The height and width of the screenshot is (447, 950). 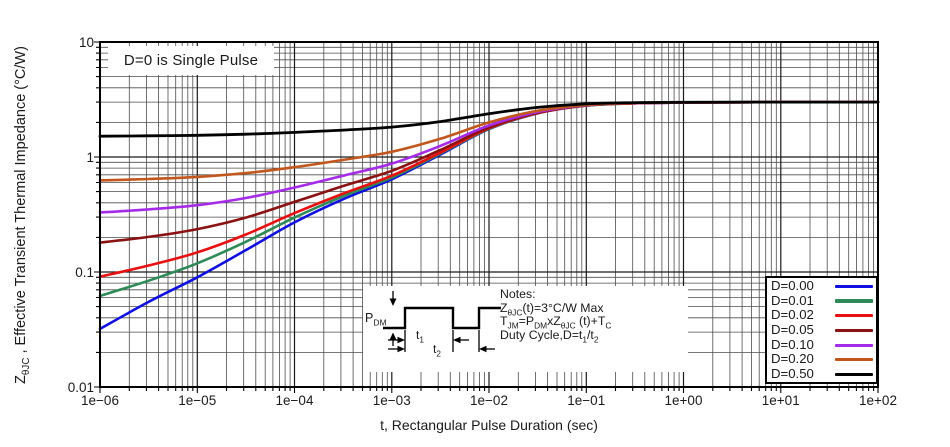 I want to click on t1-label: t1, so click(x=420, y=336).